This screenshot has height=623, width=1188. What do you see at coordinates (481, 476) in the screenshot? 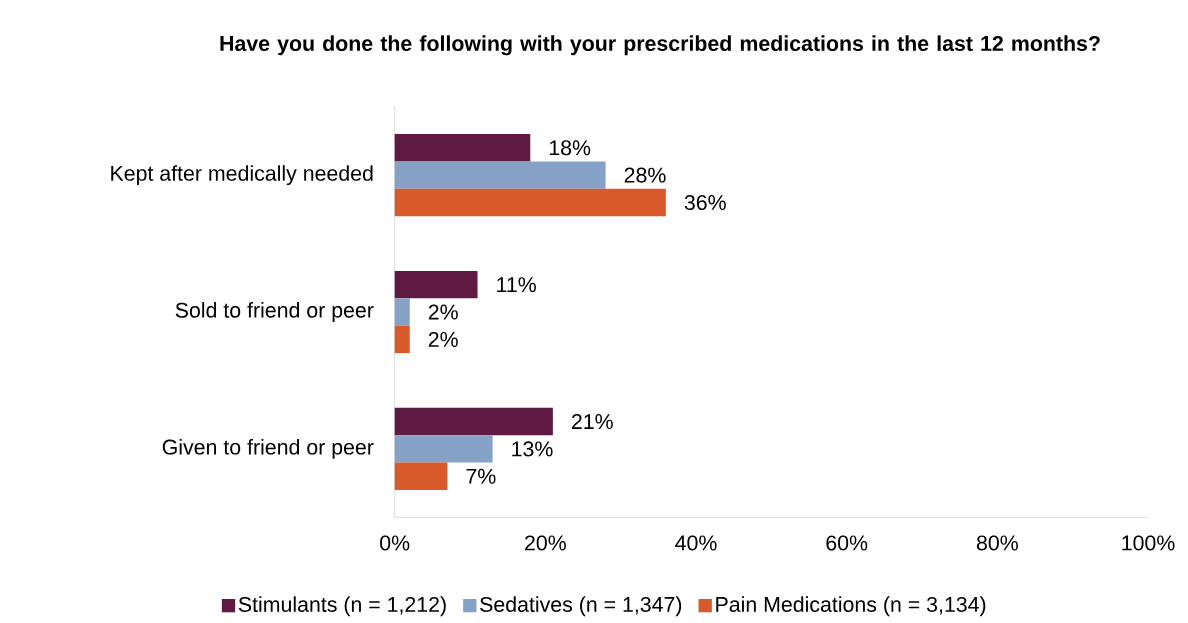
I see `data-label: 7%` at bounding box center [481, 476].